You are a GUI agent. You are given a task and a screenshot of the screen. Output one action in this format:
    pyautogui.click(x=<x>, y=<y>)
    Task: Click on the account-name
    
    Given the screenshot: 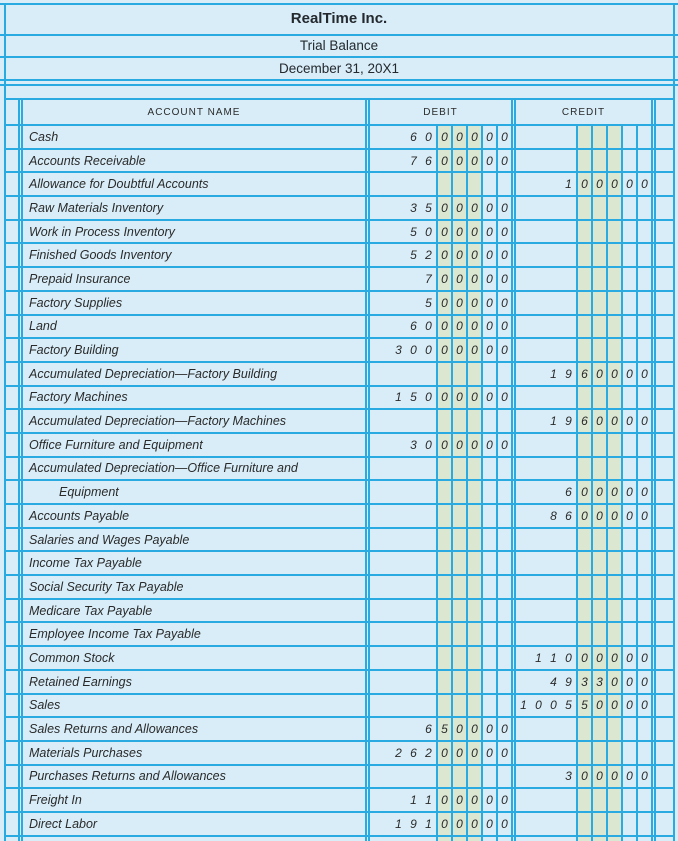 What is the action you would take?
    pyautogui.click(x=194, y=839)
    